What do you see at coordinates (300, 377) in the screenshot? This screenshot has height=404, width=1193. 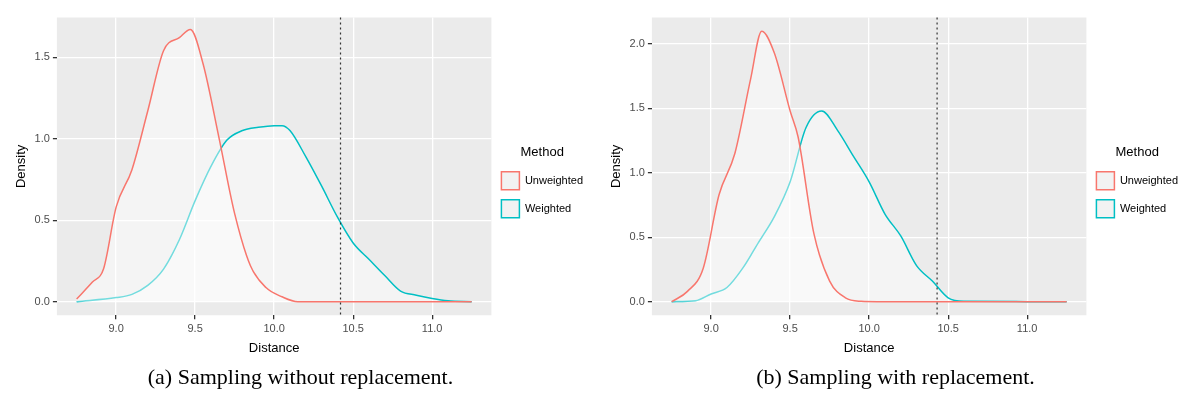 I see `text: (a) Sampling without replacement.` at bounding box center [300, 377].